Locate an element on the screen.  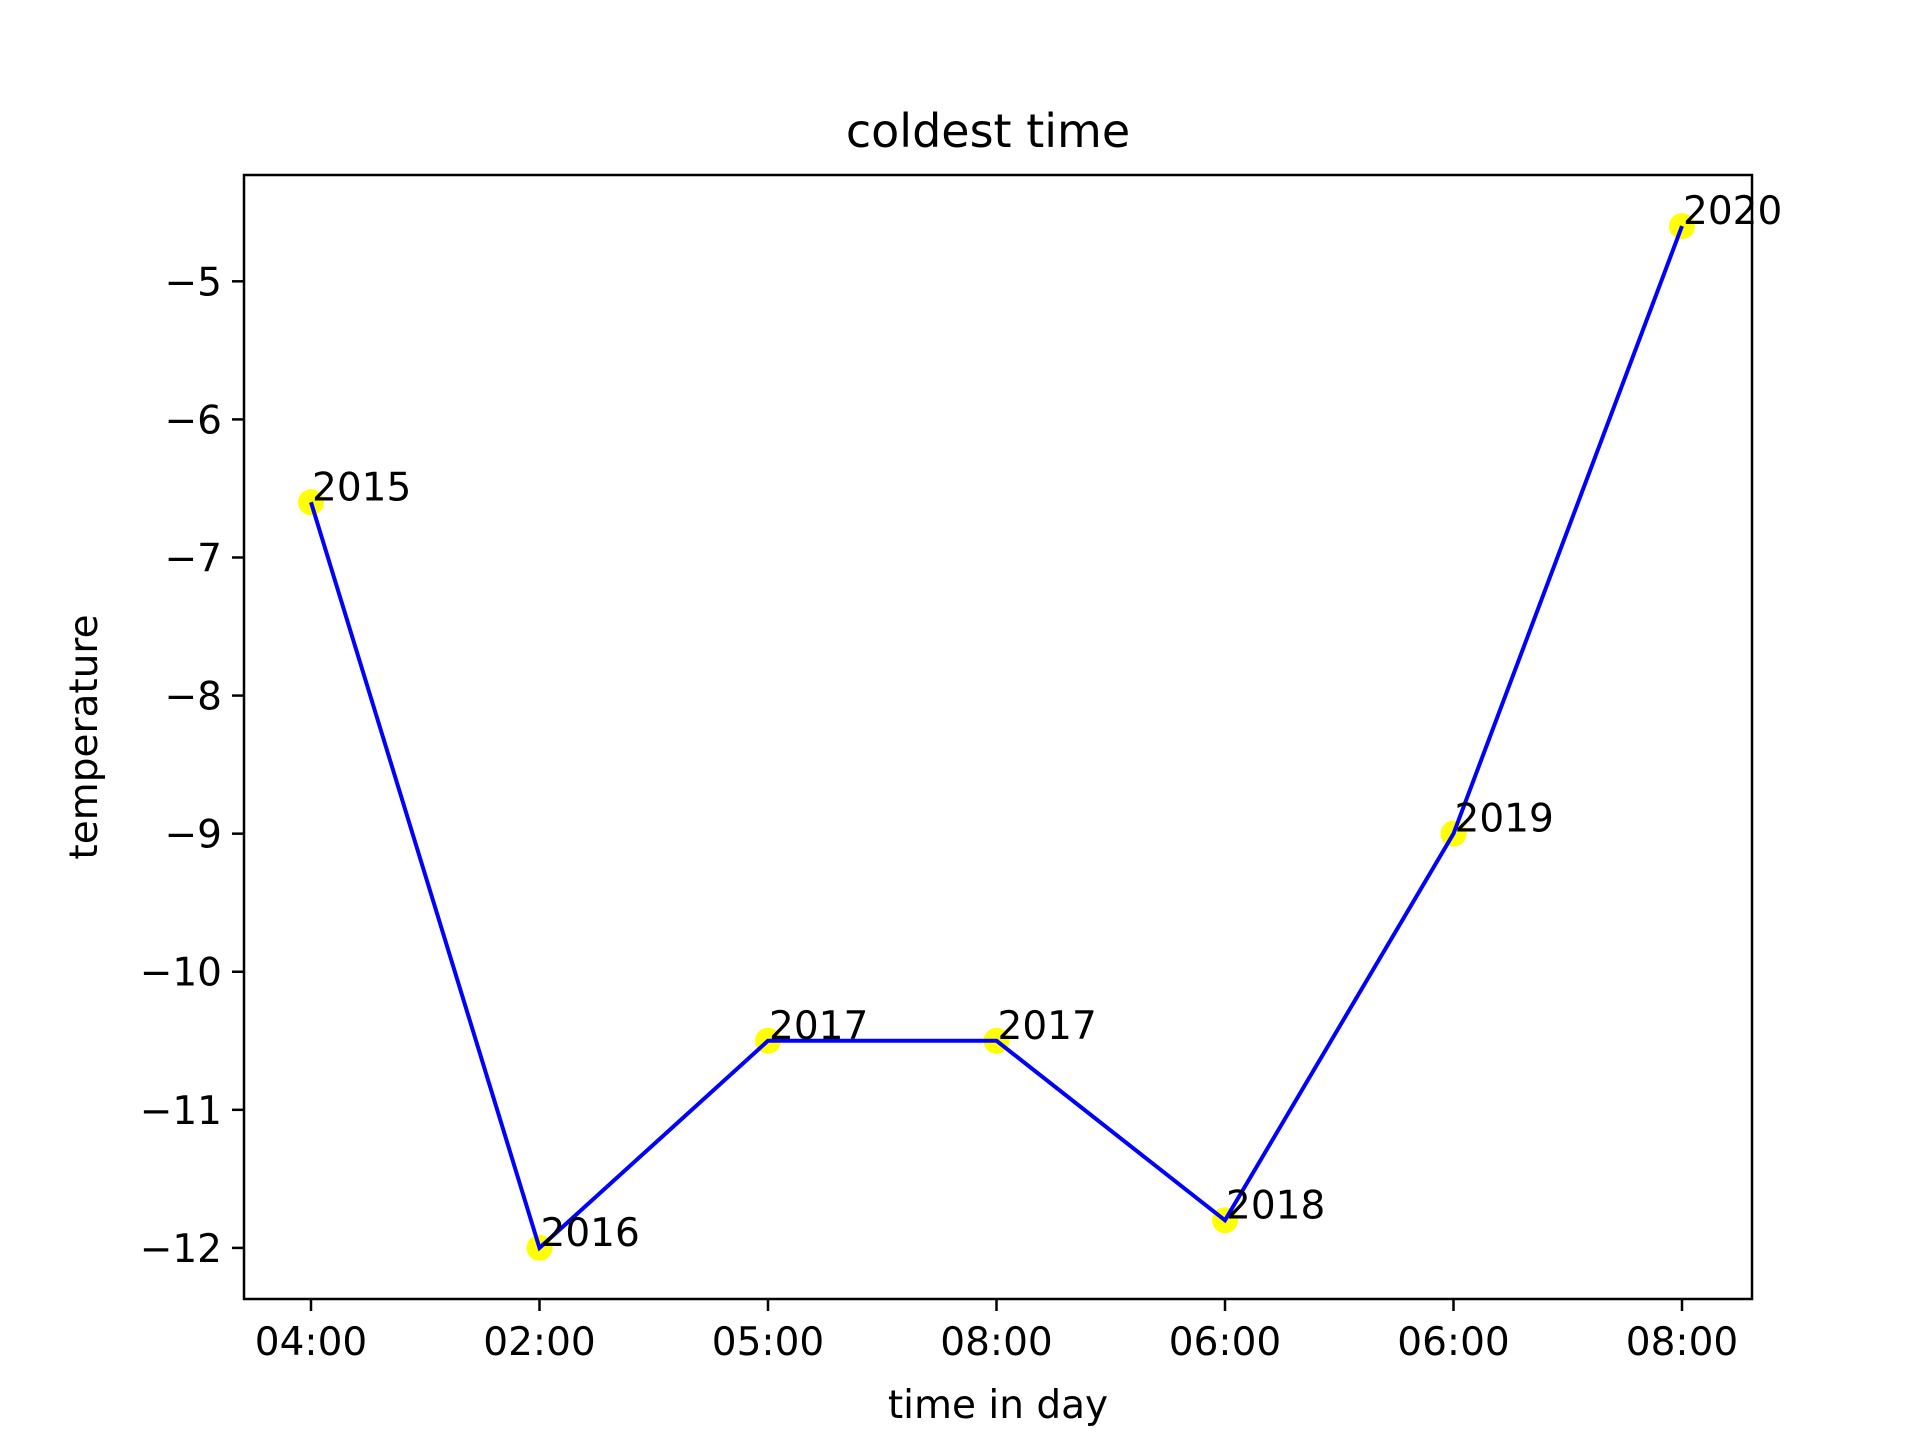
point-label: 2016 is located at coordinates (590, 1233).